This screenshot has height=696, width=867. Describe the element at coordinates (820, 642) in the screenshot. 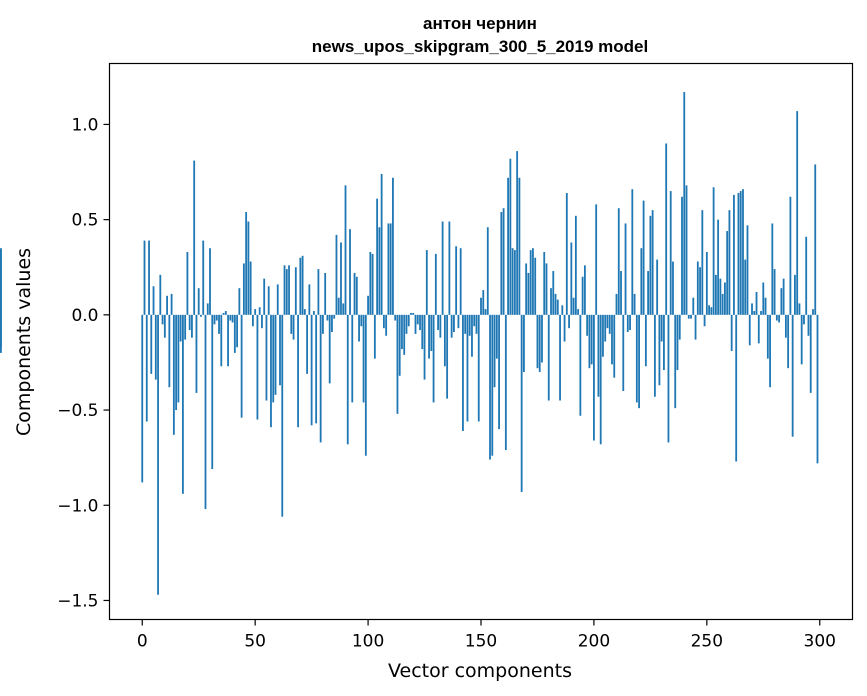

I see `x-tick-label: 300` at that location.